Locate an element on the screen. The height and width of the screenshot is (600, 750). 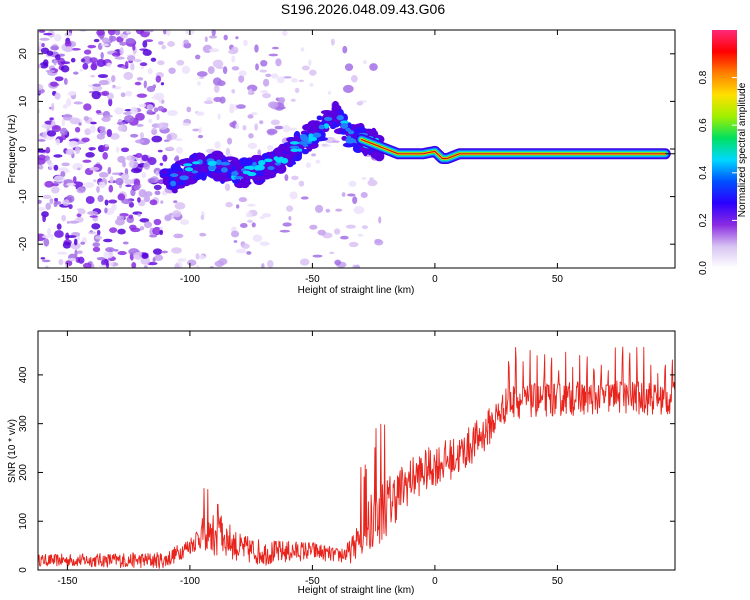
spectrogram-ridge-band is located at coordinates (513, 149).